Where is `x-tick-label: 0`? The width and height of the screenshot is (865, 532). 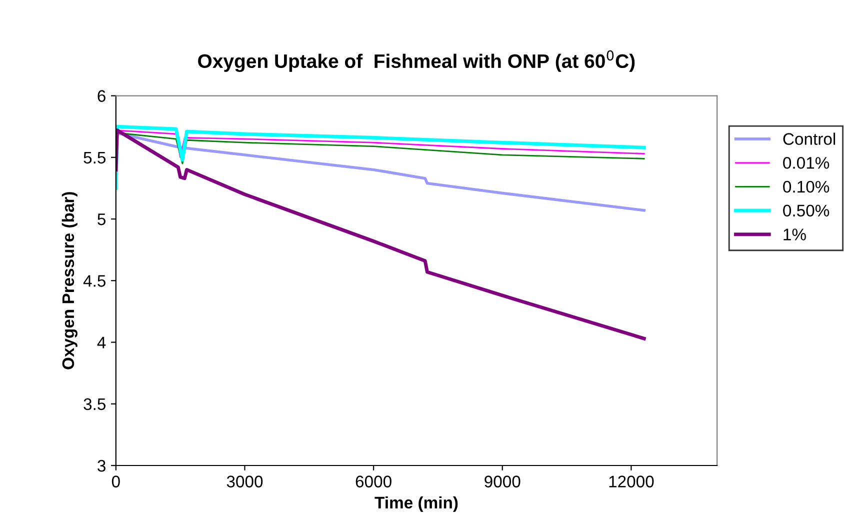 x-tick-label: 0 is located at coordinates (116, 482).